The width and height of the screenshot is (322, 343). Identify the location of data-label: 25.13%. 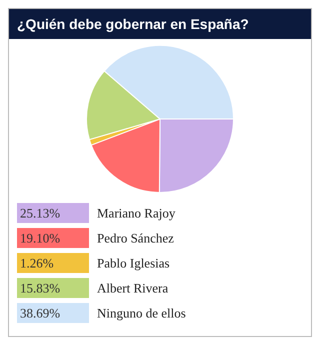
(40, 212).